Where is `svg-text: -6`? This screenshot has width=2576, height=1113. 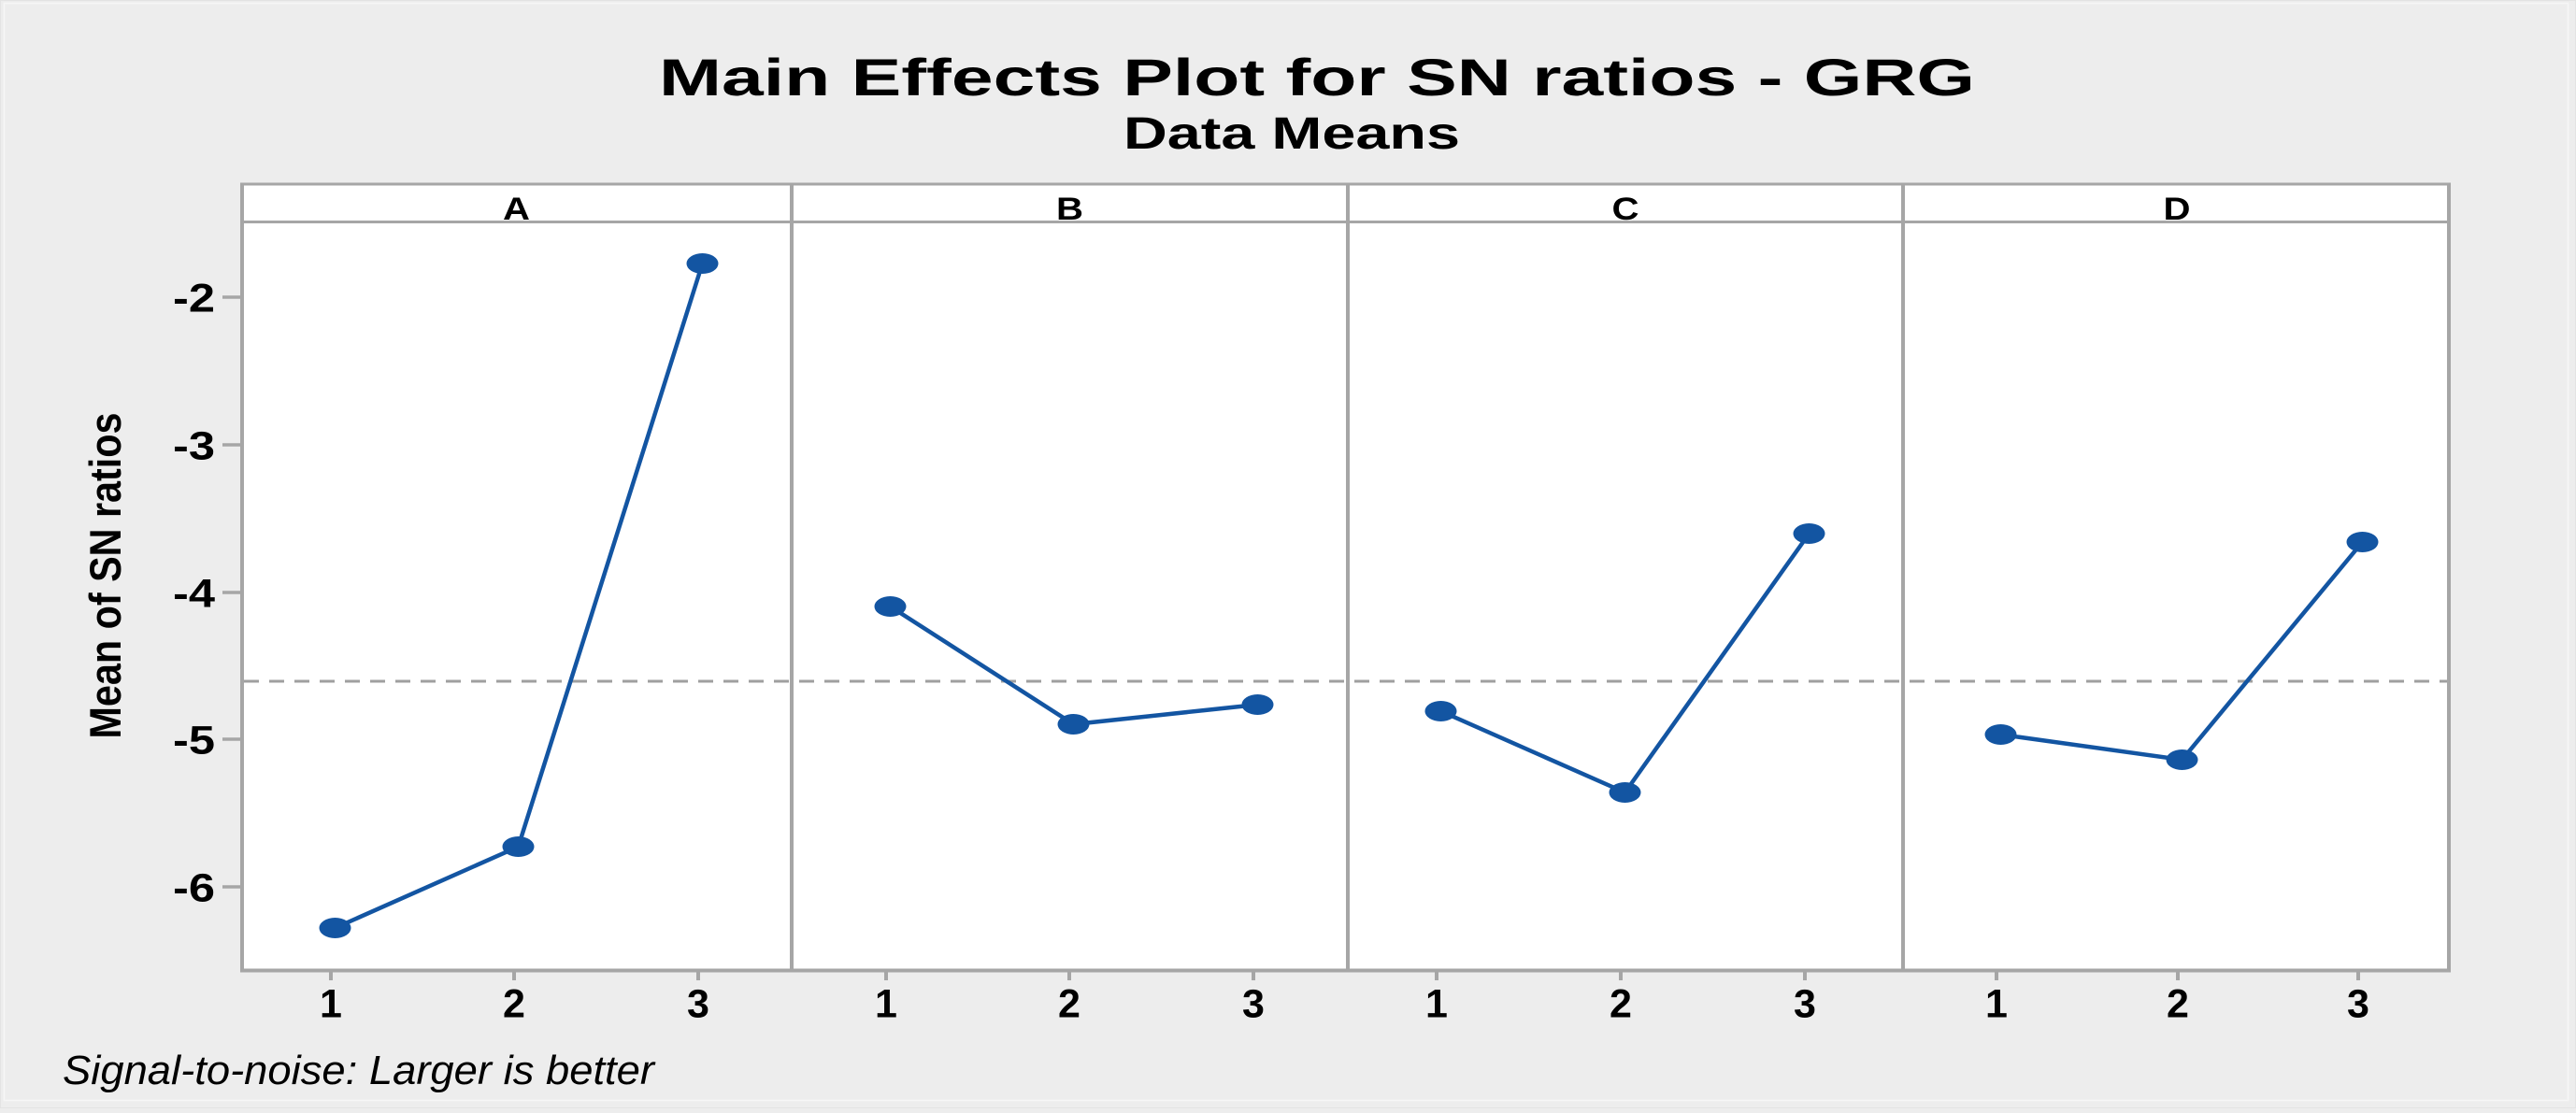 svg-text: -6 is located at coordinates (194, 888).